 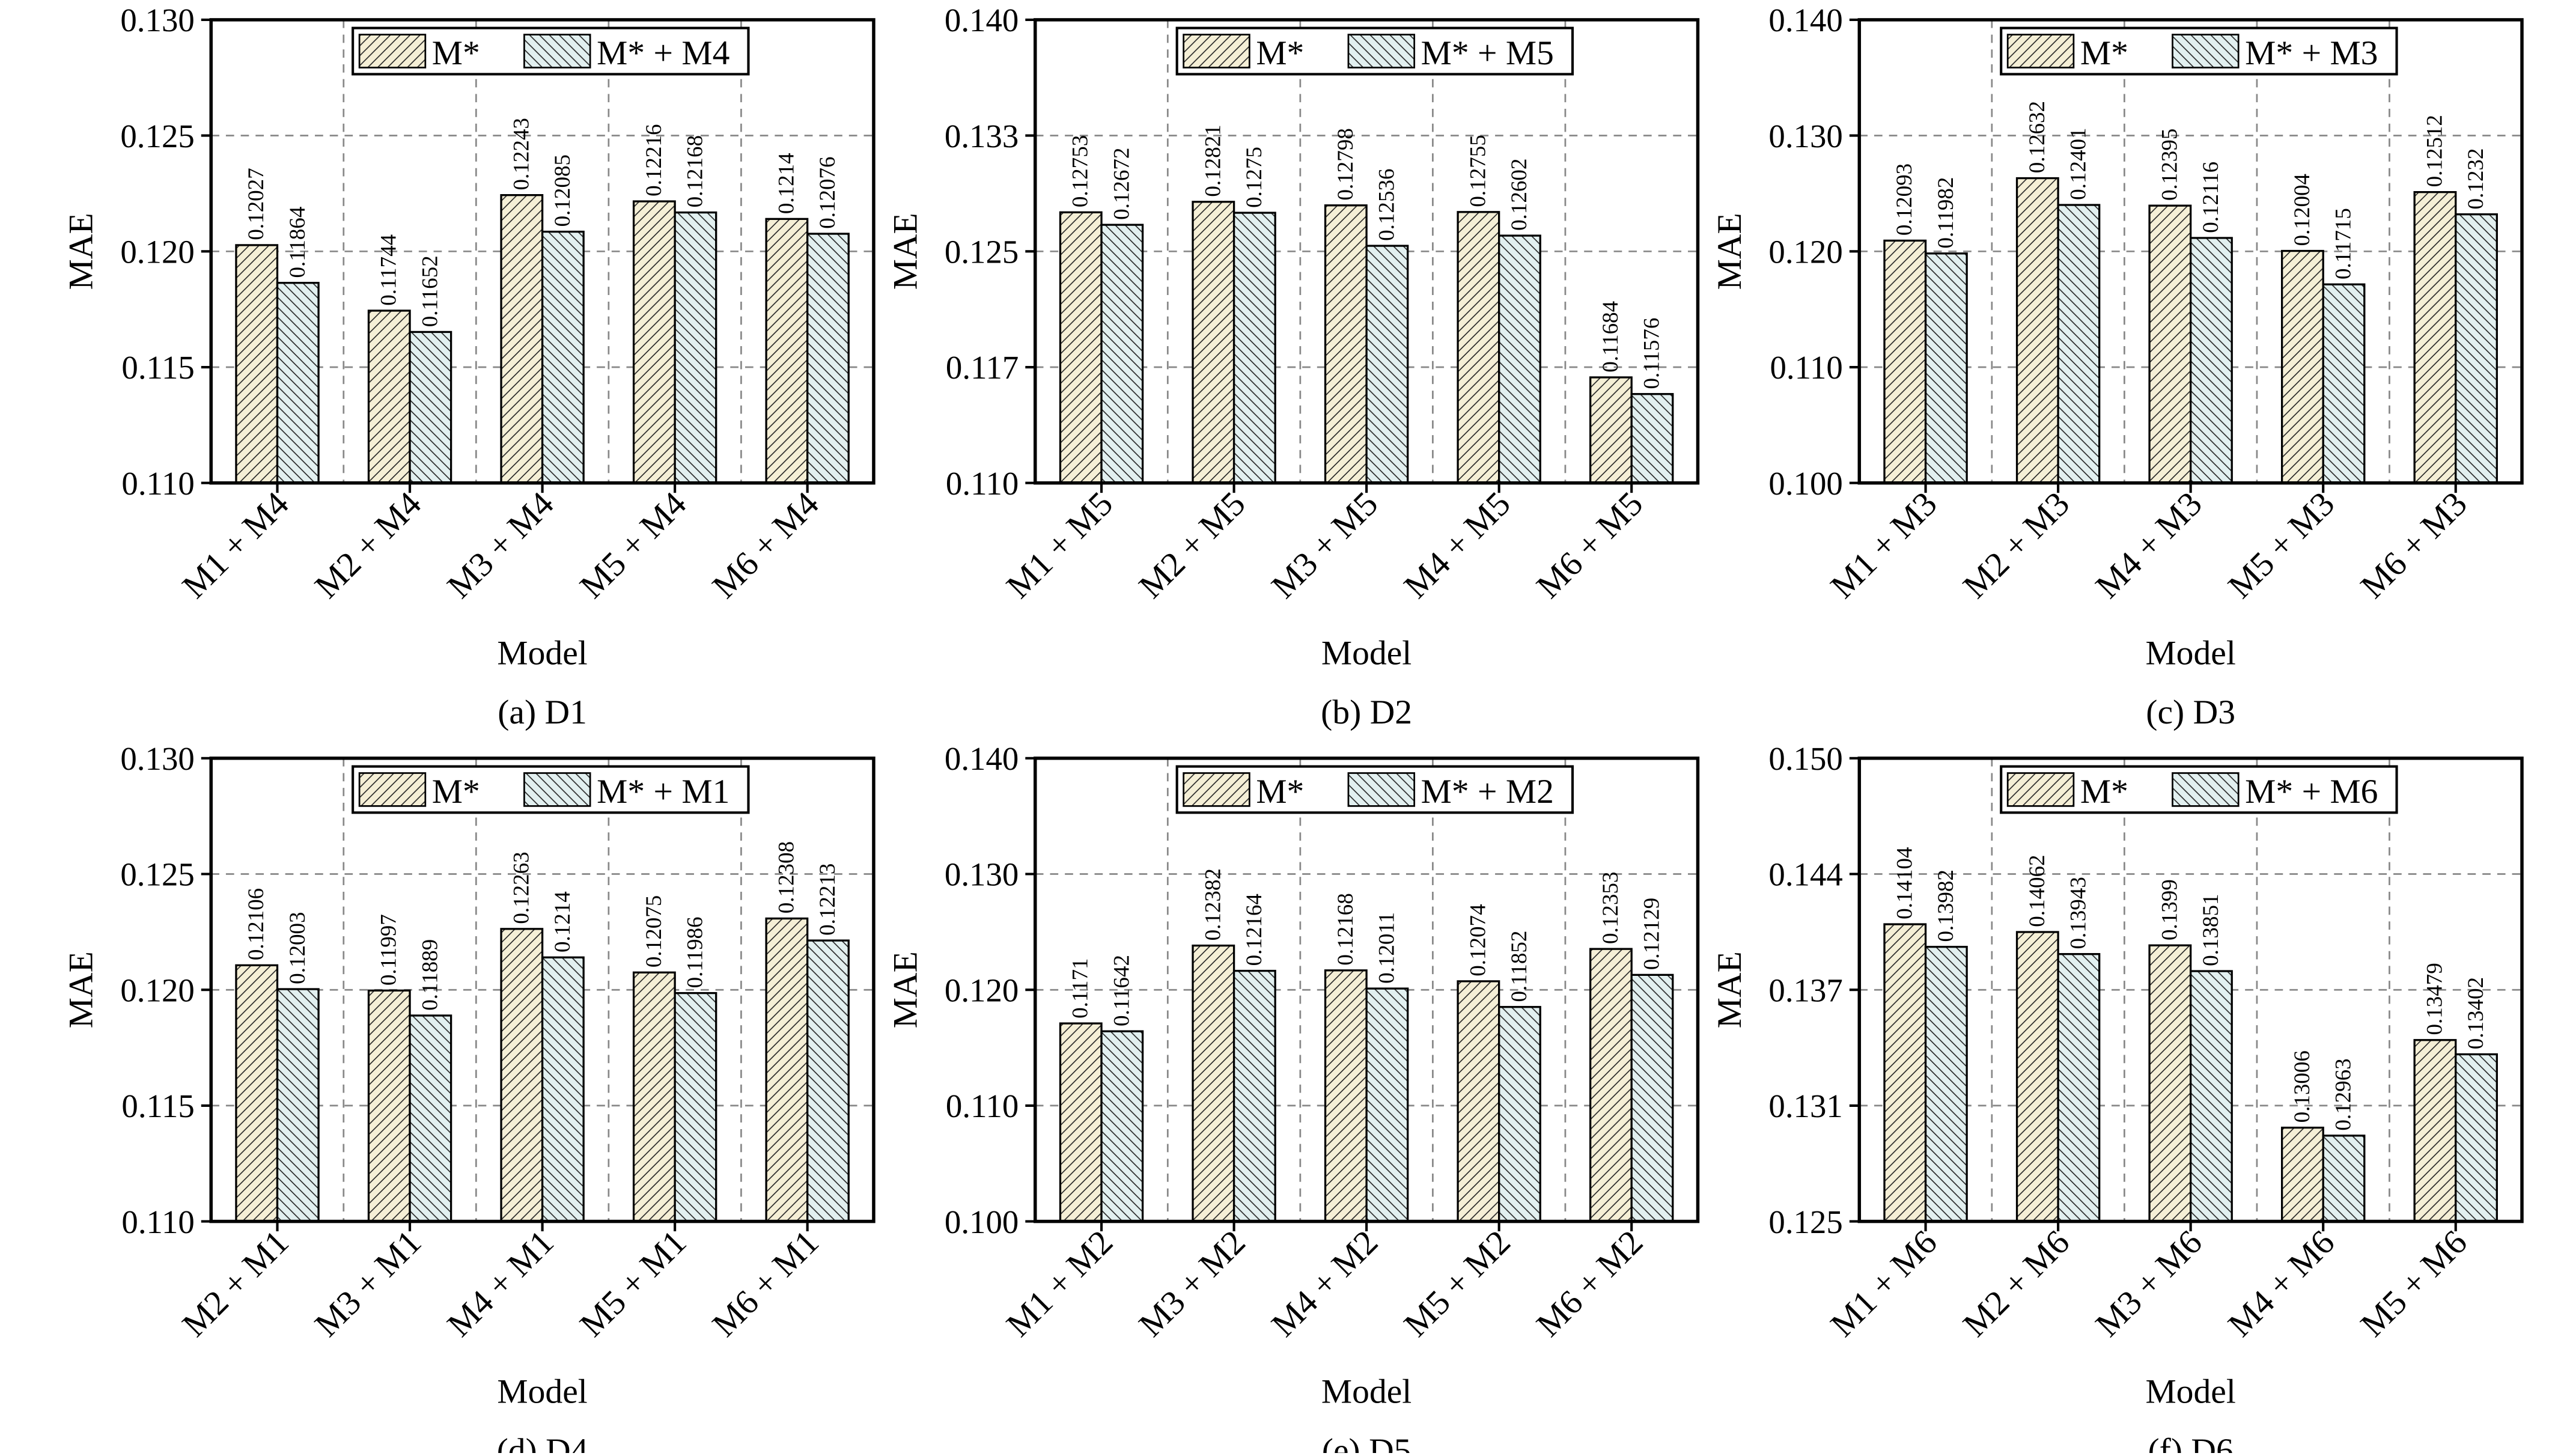 What do you see at coordinates (521, 154) in the screenshot?
I see `data-label: 0.12243` at bounding box center [521, 154].